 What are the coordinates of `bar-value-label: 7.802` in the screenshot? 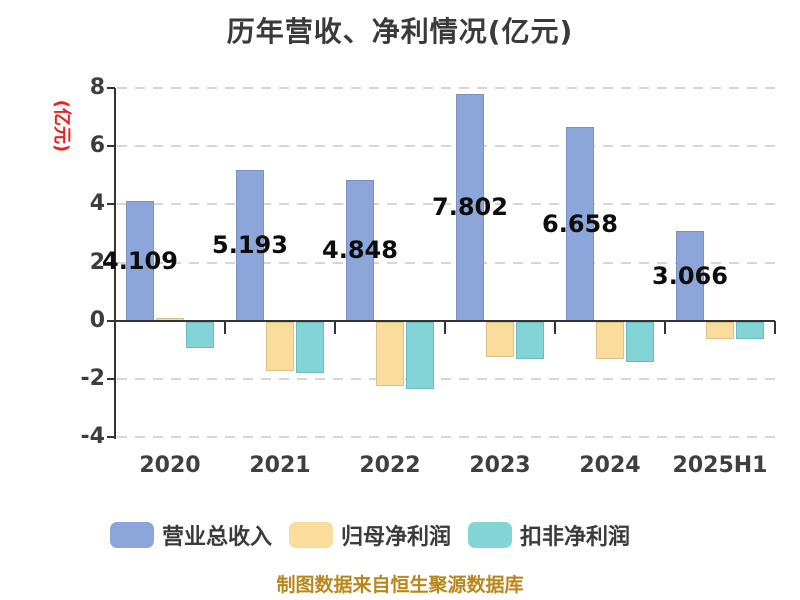 It's located at (470, 207).